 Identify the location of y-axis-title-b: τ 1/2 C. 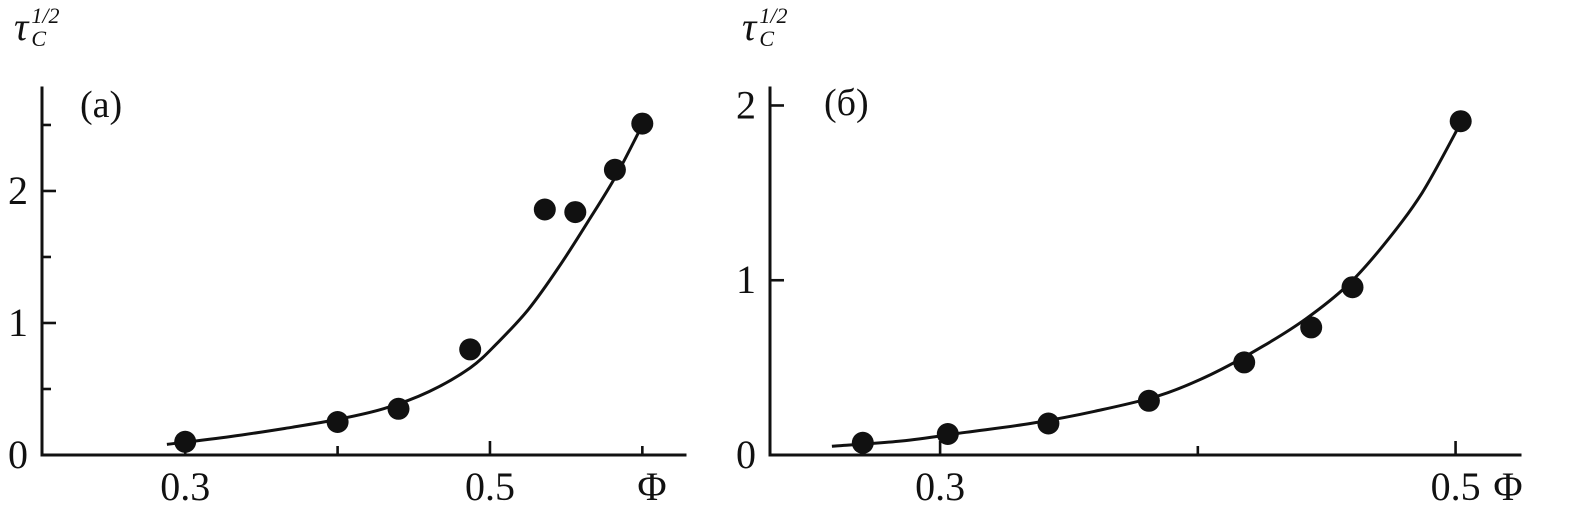
(764, 27).